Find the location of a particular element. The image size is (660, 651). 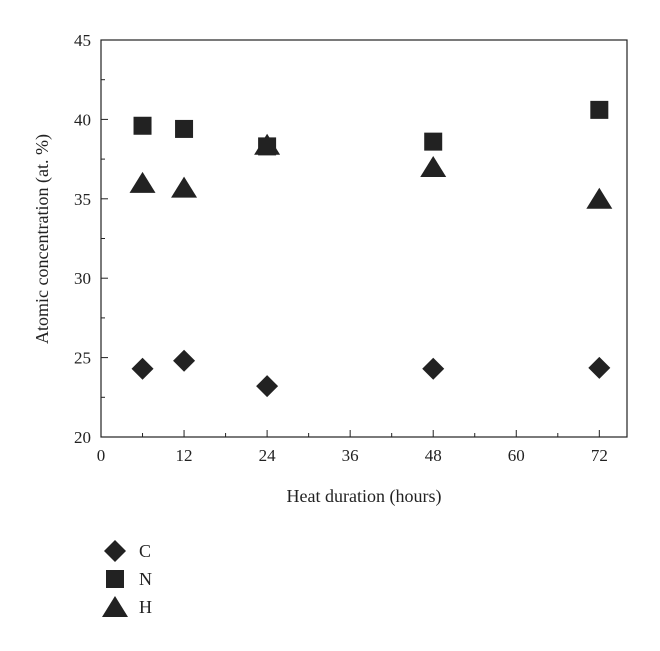

y-tick-label: 45 is located at coordinates (82, 40).